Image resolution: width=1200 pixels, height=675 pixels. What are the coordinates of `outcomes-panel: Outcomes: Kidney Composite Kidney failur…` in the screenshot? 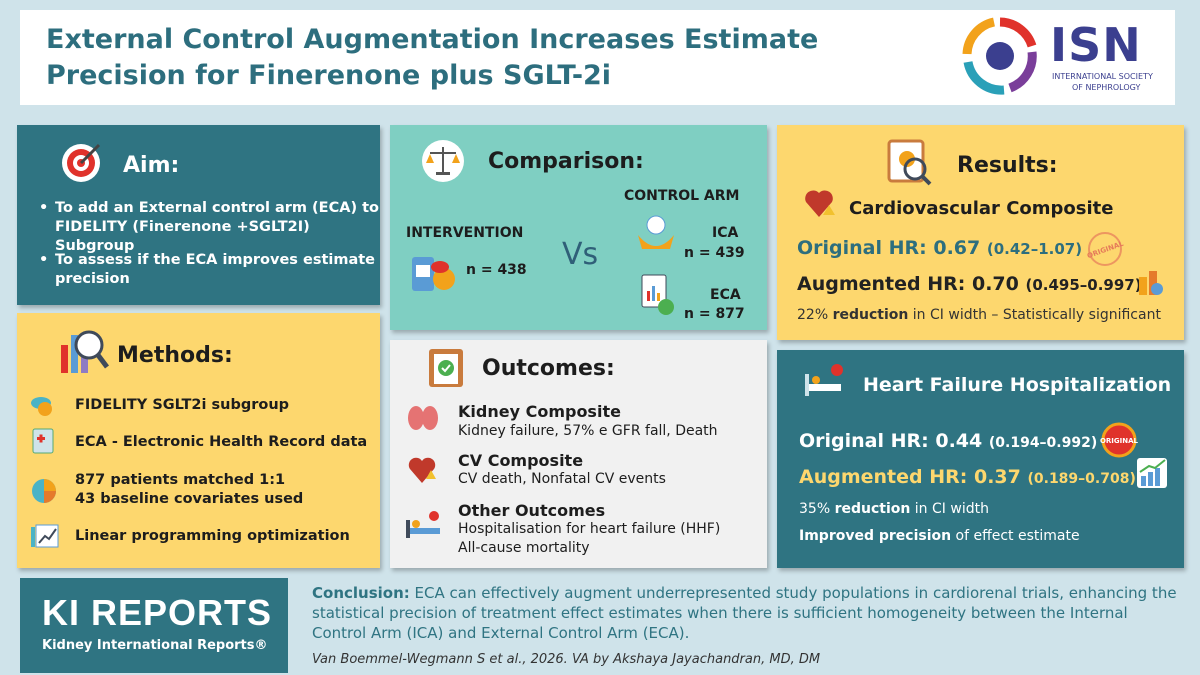 It's located at (578, 454).